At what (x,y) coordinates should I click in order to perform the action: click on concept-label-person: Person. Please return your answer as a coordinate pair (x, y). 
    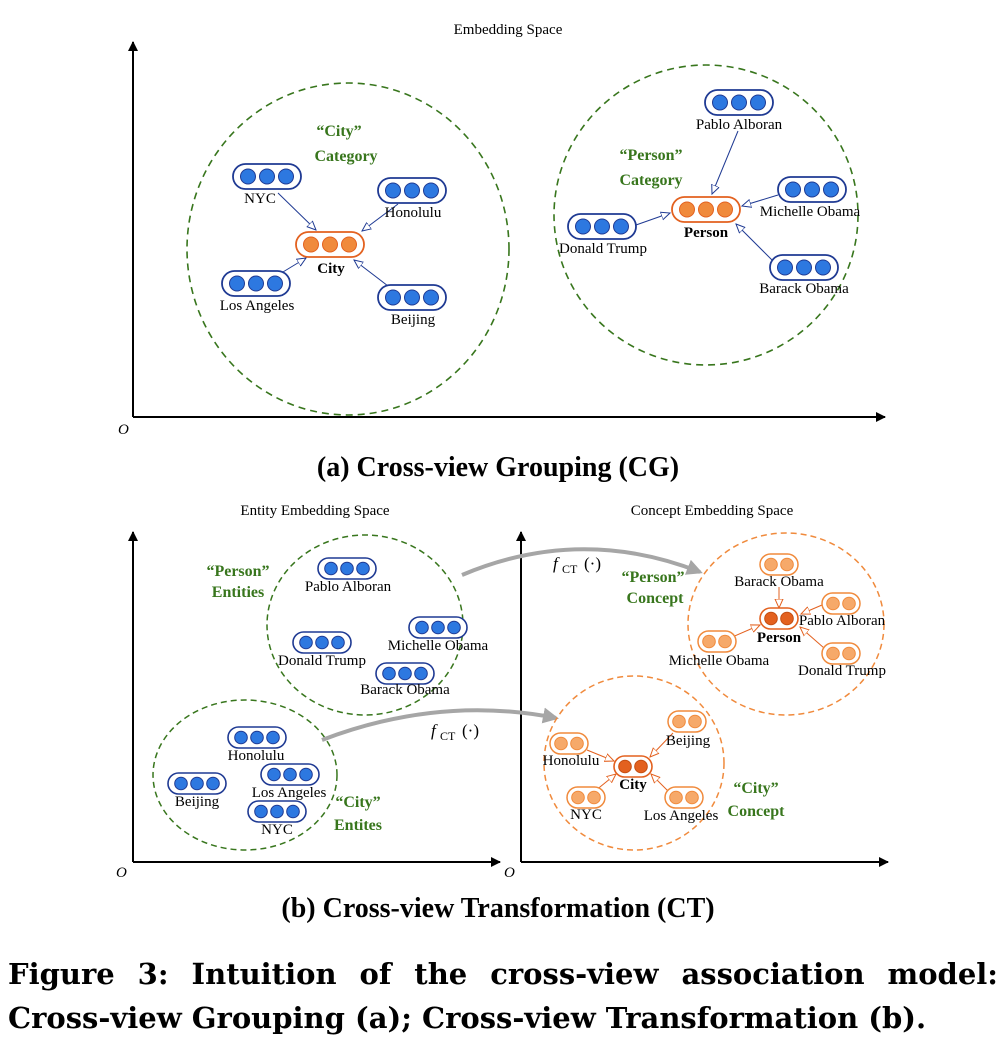
    Looking at the image, I should click on (706, 233).